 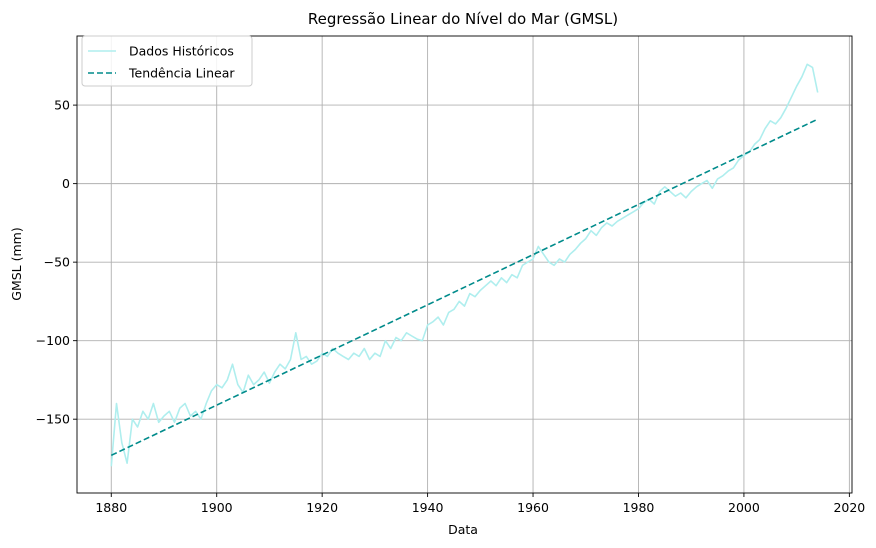 I want to click on legend: Dados Históricos Tendência Linear, so click(x=167, y=61).